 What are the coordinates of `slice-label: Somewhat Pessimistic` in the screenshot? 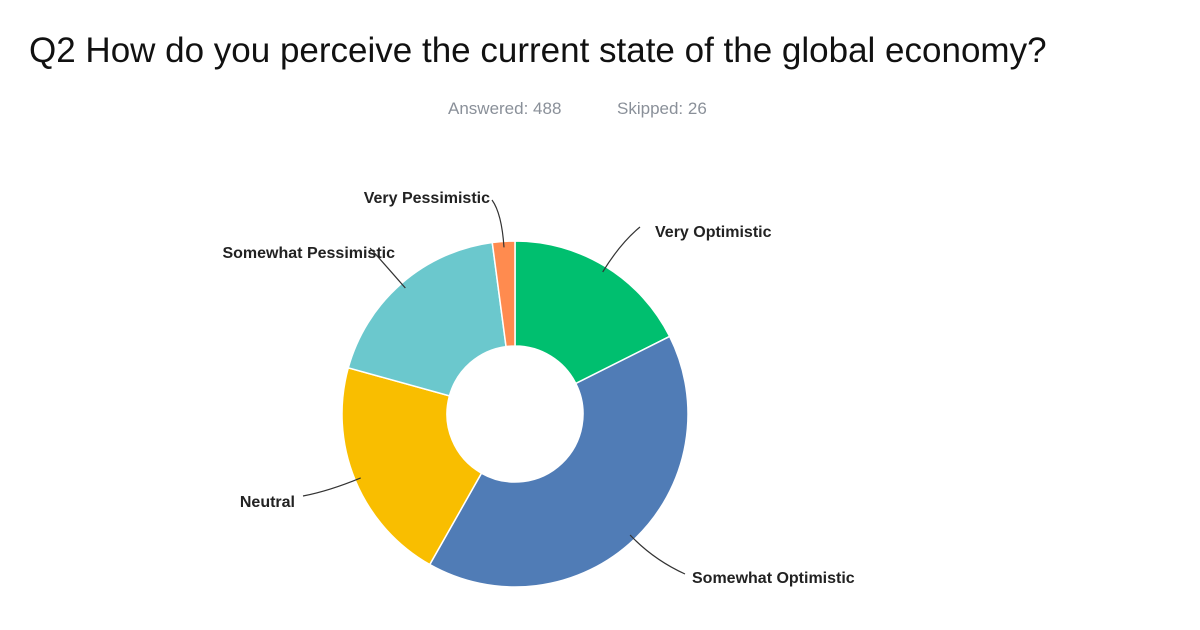 It's located at (308, 253).